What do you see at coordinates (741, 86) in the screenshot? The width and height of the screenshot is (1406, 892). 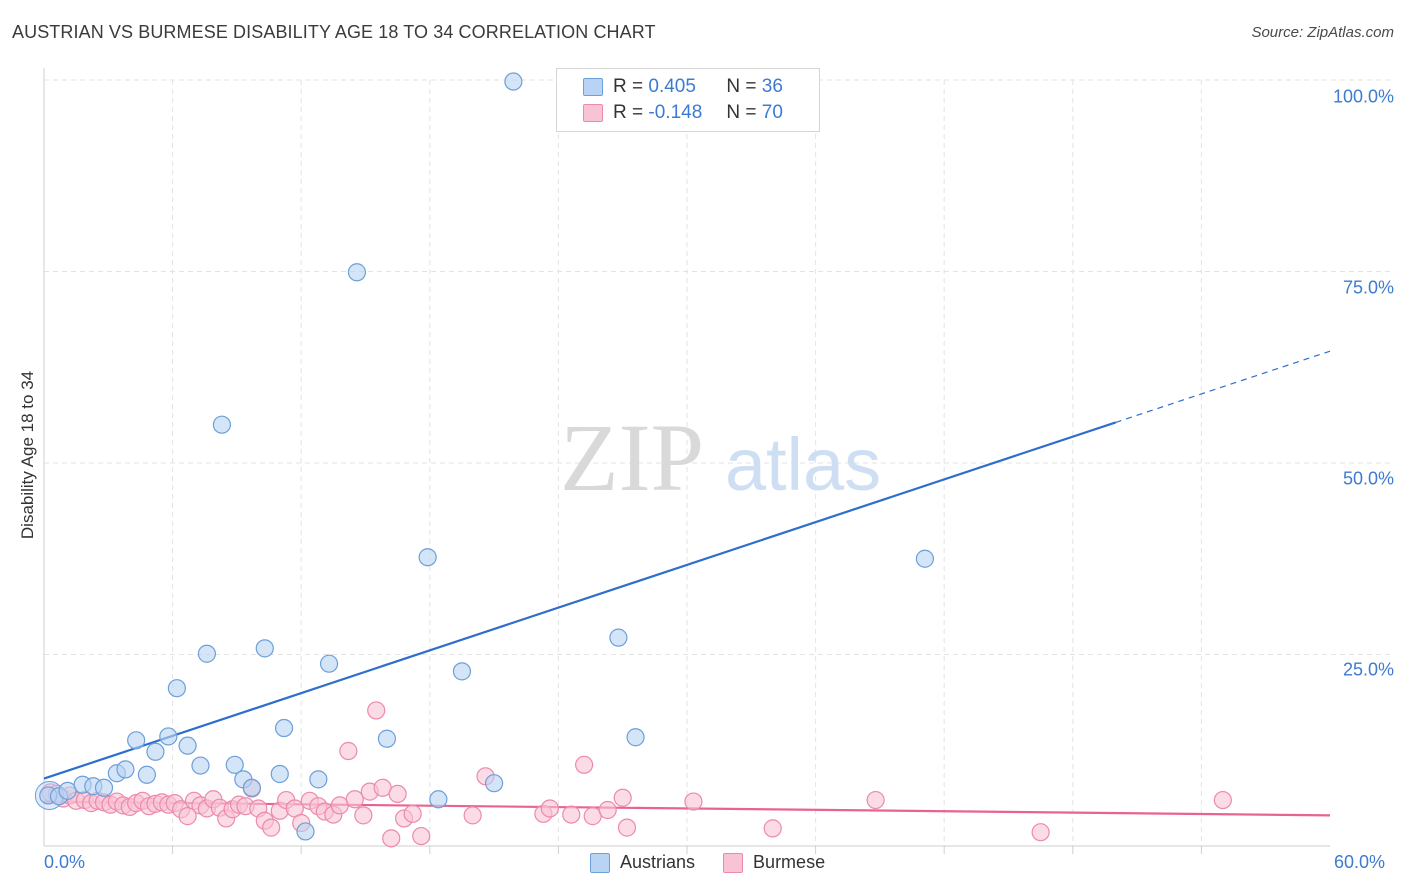 I see `austrians-n-label: N =` at bounding box center [741, 86].